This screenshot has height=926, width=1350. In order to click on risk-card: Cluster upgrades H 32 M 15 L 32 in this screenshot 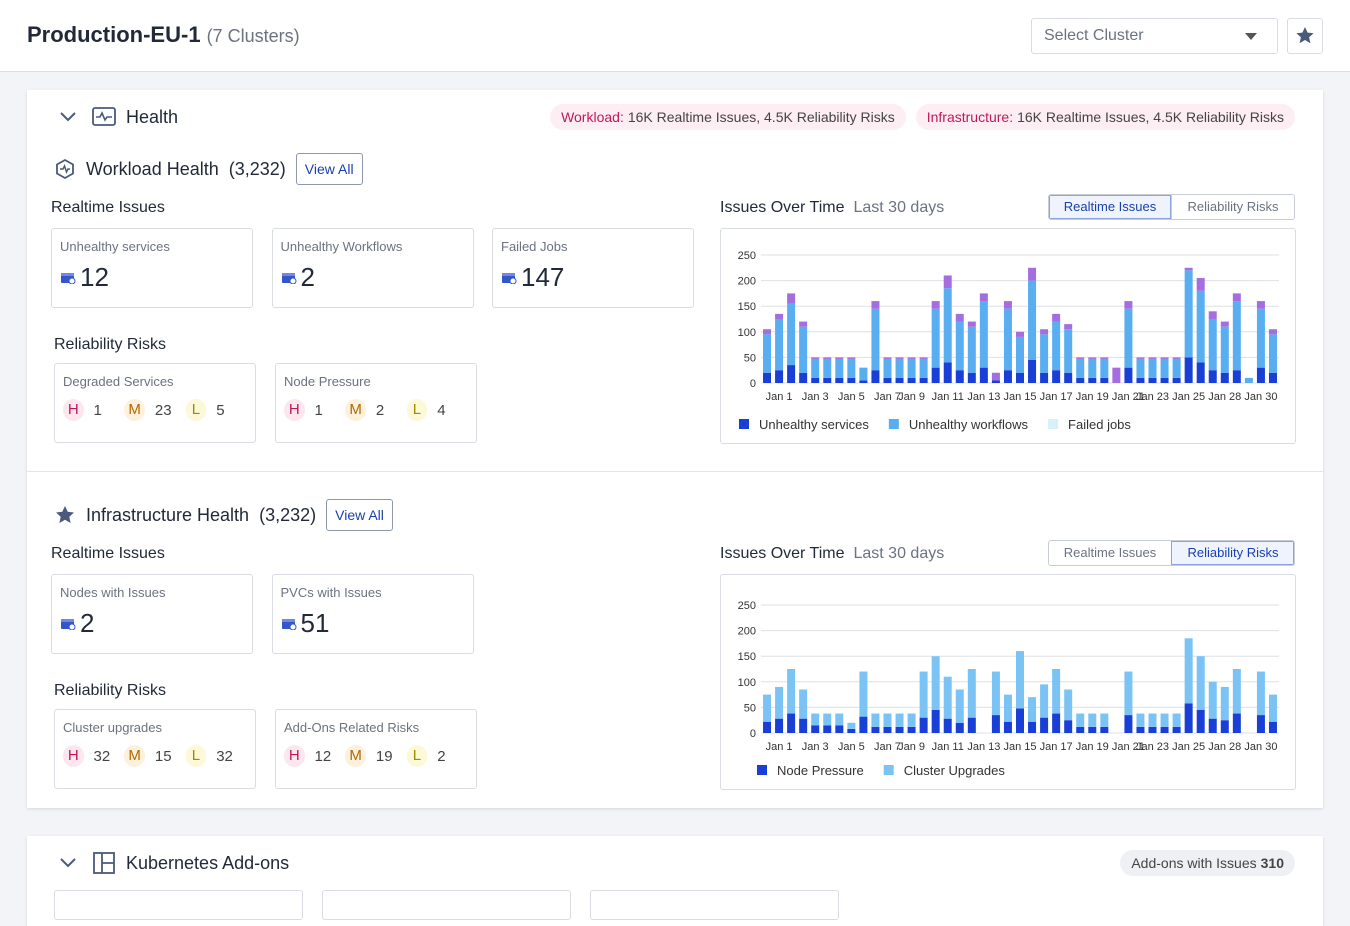, I will do `click(155, 749)`.